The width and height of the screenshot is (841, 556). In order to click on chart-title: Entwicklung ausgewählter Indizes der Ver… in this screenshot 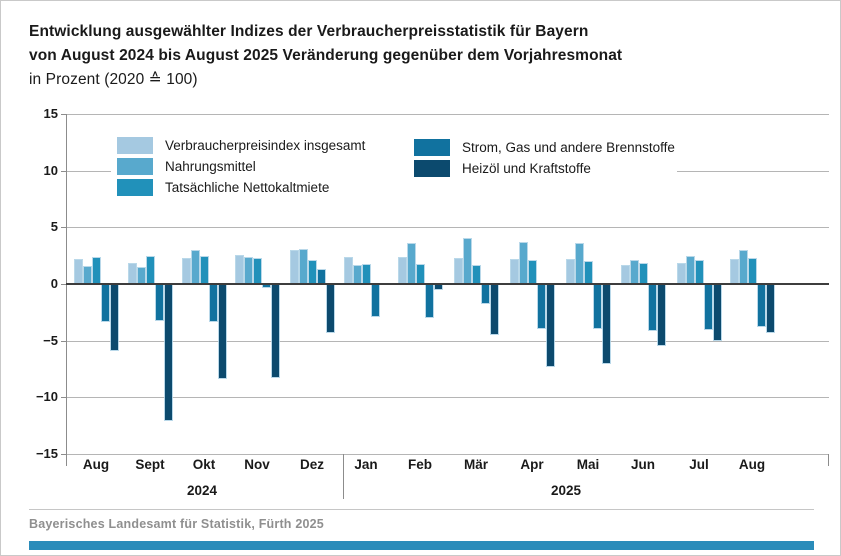, I will do `click(325, 56)`.